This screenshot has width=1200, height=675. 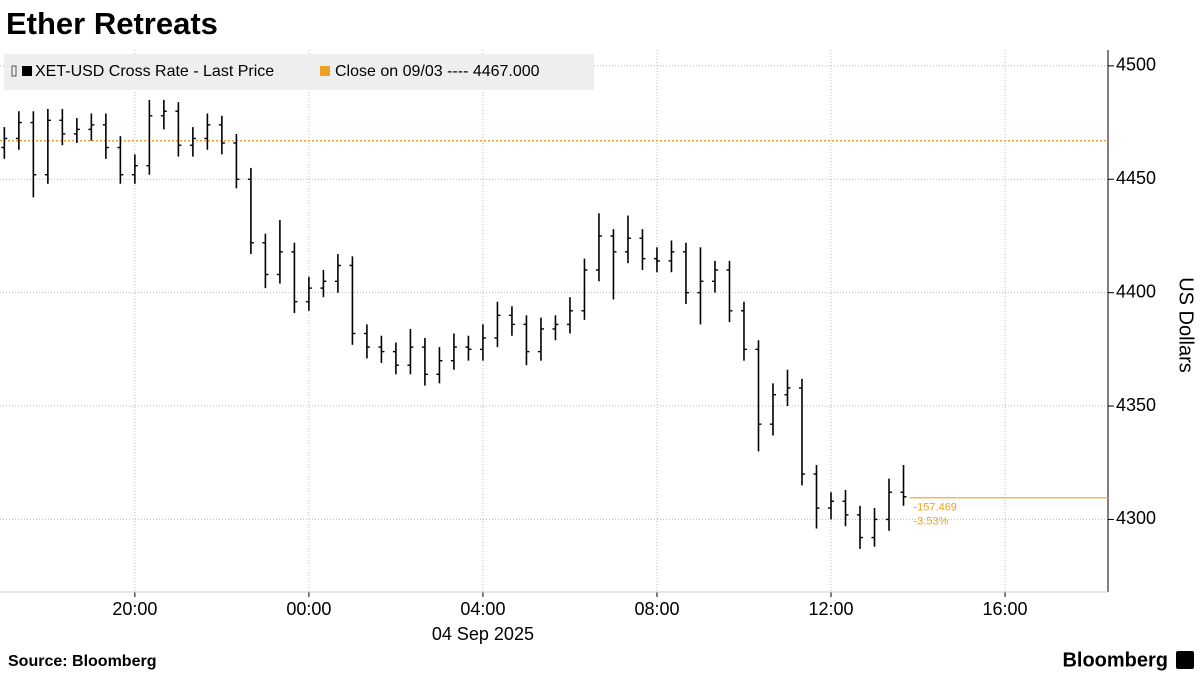 What do you see at coordinates (656, 609) in the screenshot?
I see `x-tick-label: 08:00` at bounding box center [656, 609].